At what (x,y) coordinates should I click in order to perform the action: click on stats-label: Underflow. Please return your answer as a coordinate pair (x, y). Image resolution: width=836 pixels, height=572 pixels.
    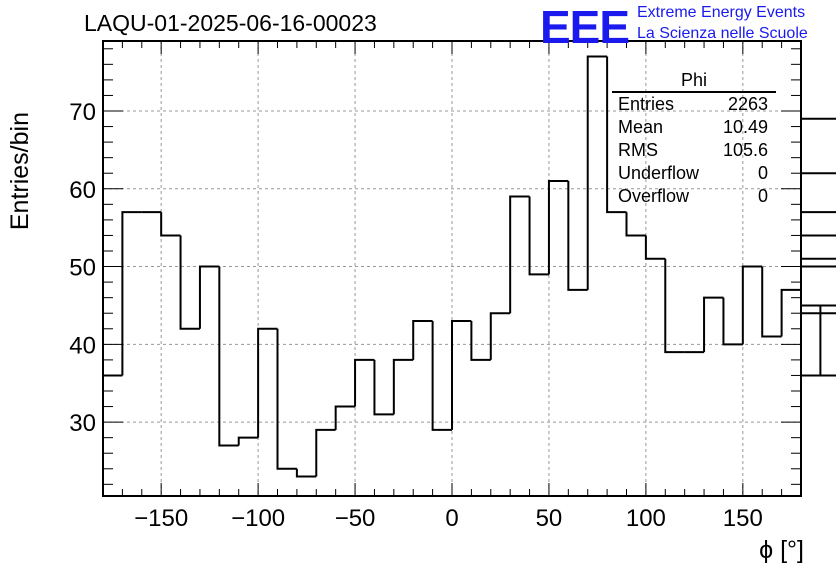
    Looking at the image, I should click on (659, 173).